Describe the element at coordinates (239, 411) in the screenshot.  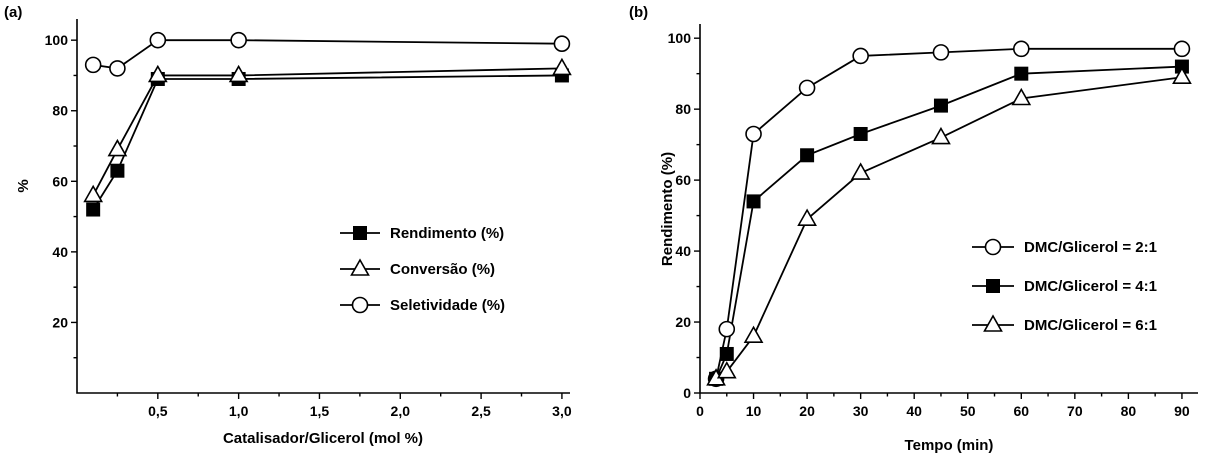
I see `x-tick-label: 1,0` at that location.